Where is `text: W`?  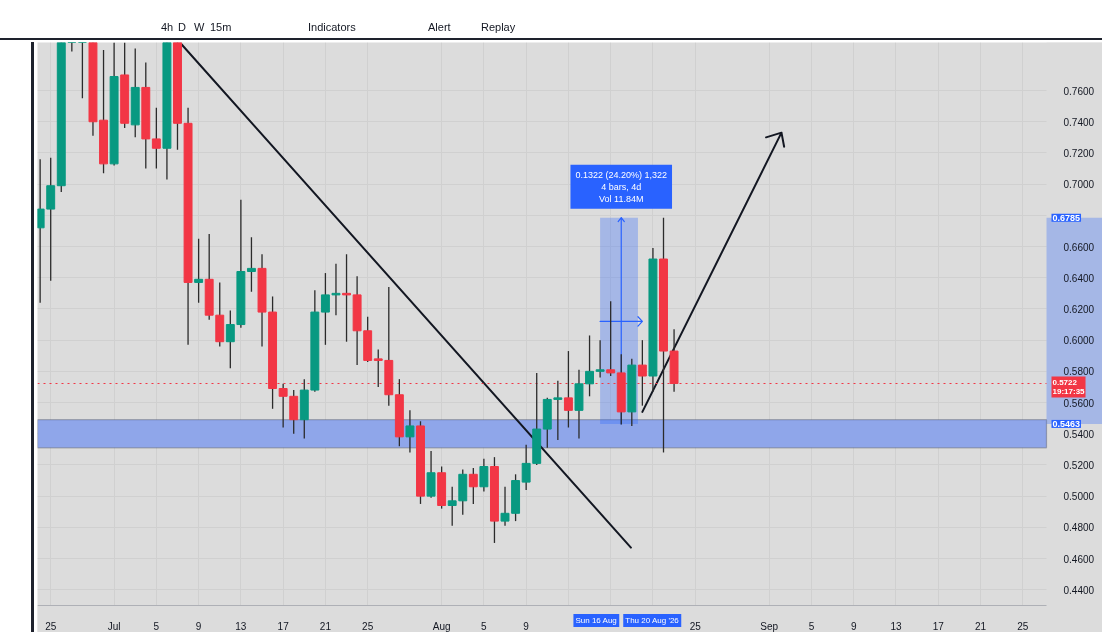
text: W is located at coordinates (199, 27).